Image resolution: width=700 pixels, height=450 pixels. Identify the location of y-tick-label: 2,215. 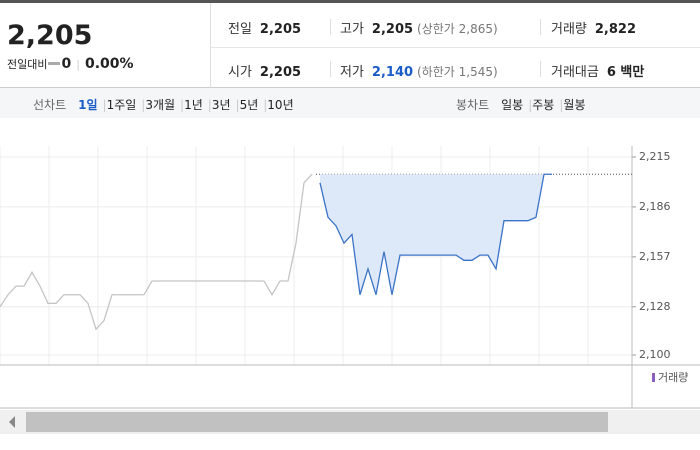
(655, 156).